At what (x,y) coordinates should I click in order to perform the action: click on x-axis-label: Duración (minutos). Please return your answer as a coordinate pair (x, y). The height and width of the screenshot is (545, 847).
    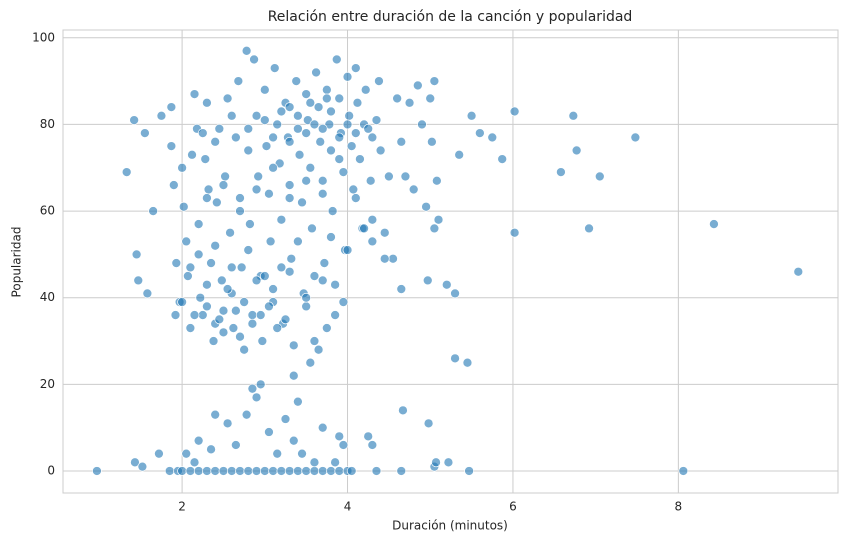
    Looking at the image, I should click on (450, 526).